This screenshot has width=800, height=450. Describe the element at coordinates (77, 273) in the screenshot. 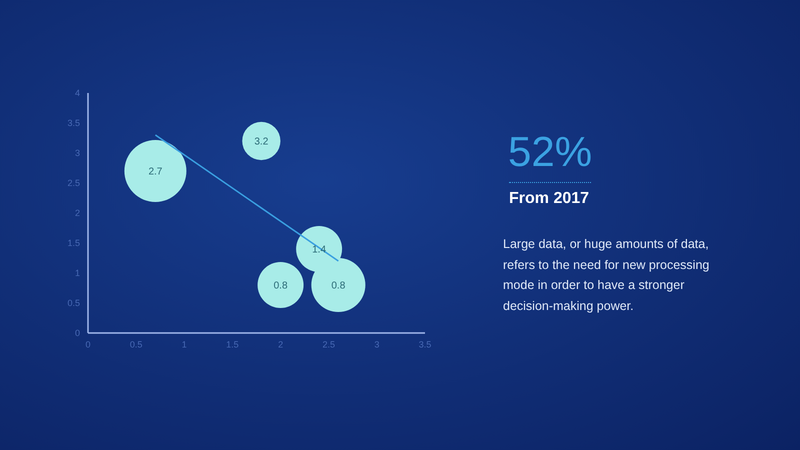

I see `y-tick-label: 1` at that location.